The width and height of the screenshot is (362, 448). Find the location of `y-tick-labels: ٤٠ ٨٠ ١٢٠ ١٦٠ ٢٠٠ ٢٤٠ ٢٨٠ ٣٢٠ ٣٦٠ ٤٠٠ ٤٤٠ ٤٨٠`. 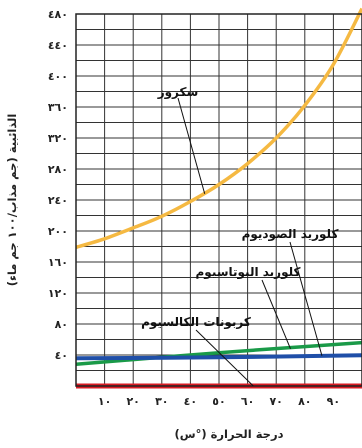

y-tick-labels: ٤٠ ٨٠ ١٢٠ ١٦٠ ٢٠٠ ٢٤٠ ٢٨٠ ٣٢٠ ٣٦٠ ٤٠٠ ٤٤٠ ٤٨٠ is located at coordinates (58, 185).